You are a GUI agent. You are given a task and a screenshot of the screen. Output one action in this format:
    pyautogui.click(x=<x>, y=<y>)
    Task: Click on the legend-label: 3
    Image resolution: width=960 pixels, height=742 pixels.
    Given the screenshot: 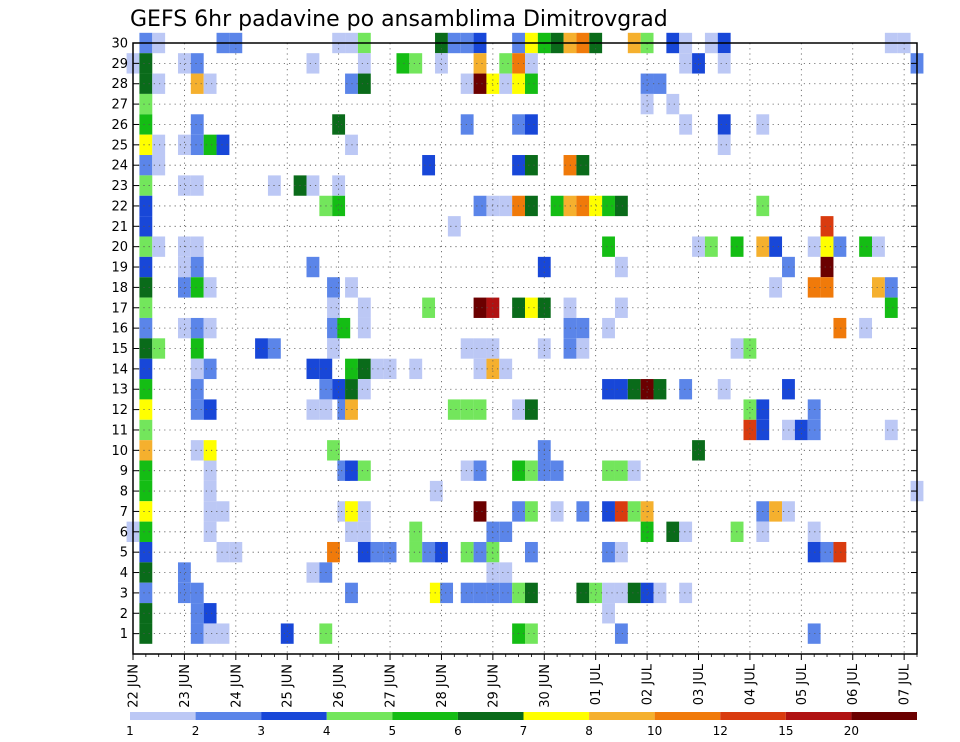 What is the action you would take?
    pyautogui.click(x=261, y=731)
    